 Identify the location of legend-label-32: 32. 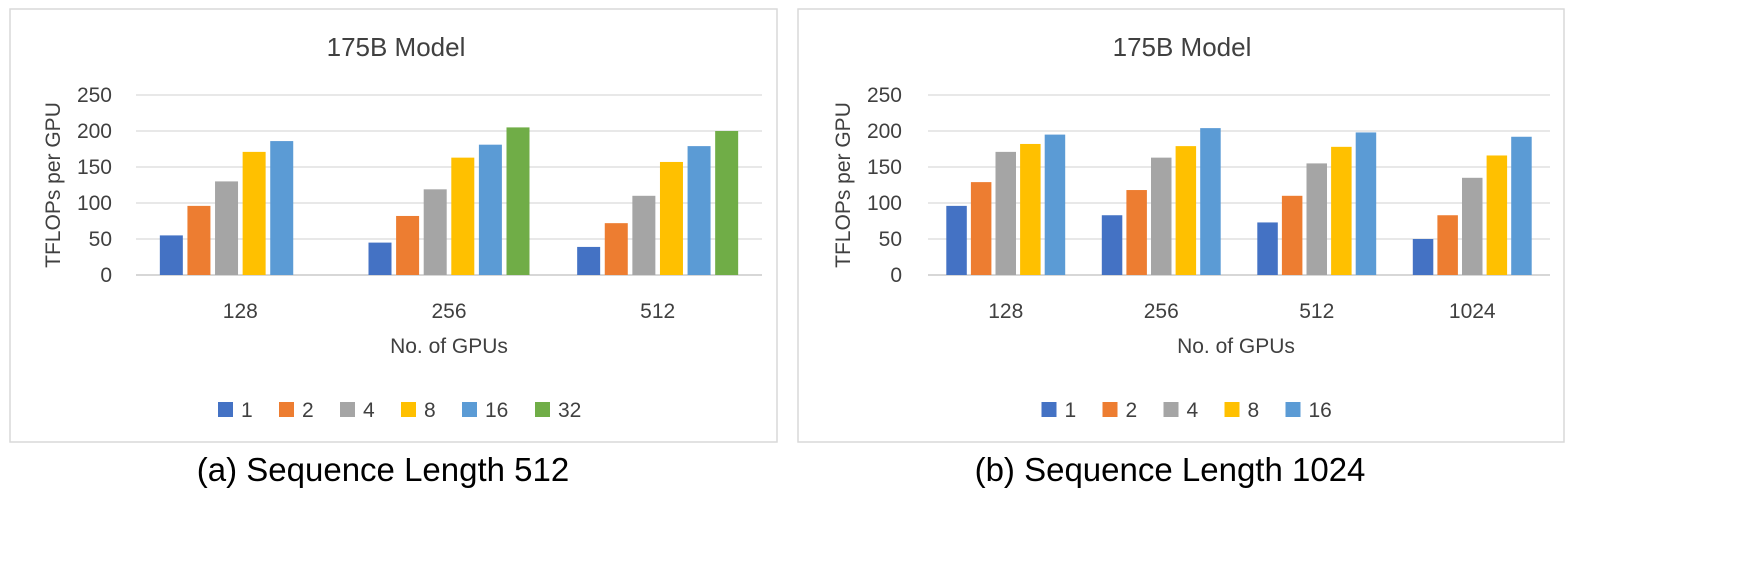
(569, 410).